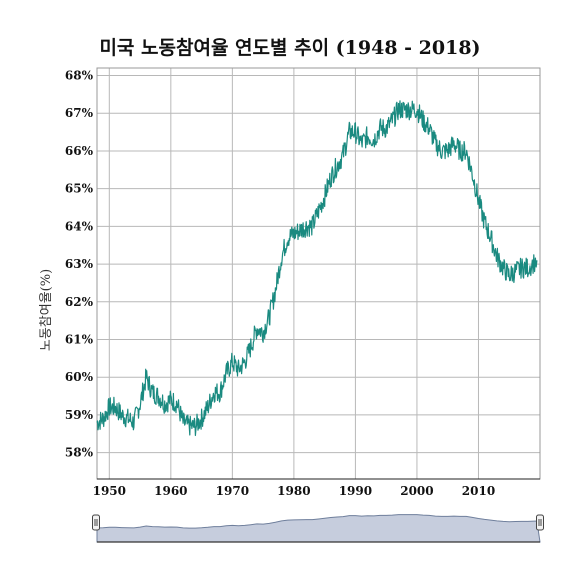 The image size is (584, 584). Describe the element at coordinates (96, 522) in the screenshot. I see `navigator-left-handle` at that location.